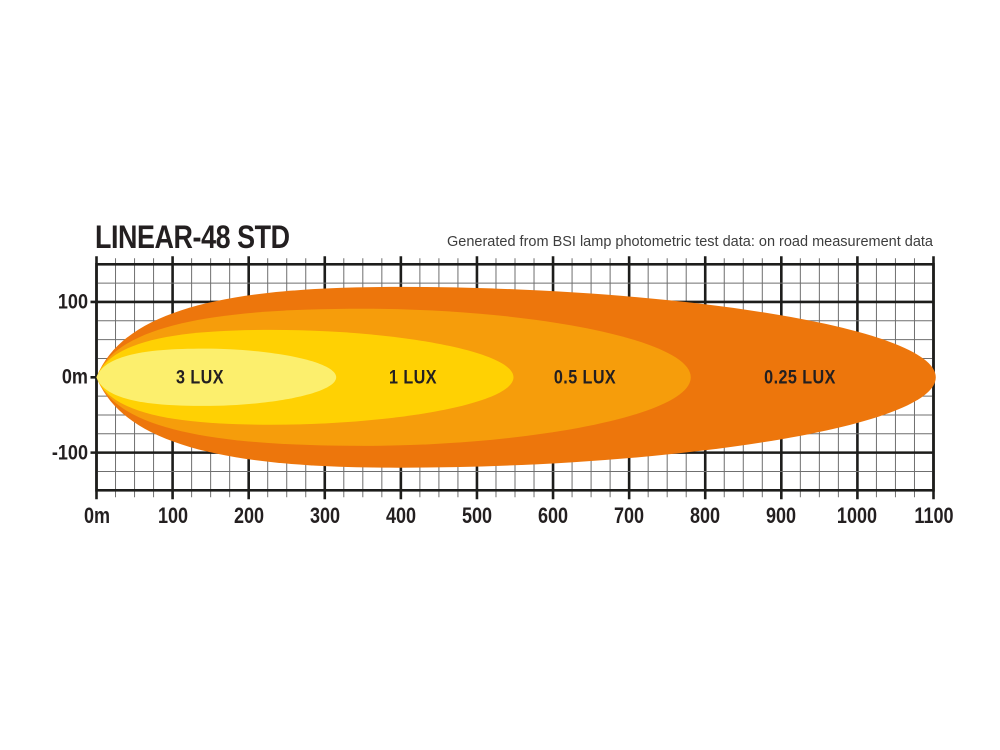  I want to click on beam-zone-3-lux, so click(216, 377).